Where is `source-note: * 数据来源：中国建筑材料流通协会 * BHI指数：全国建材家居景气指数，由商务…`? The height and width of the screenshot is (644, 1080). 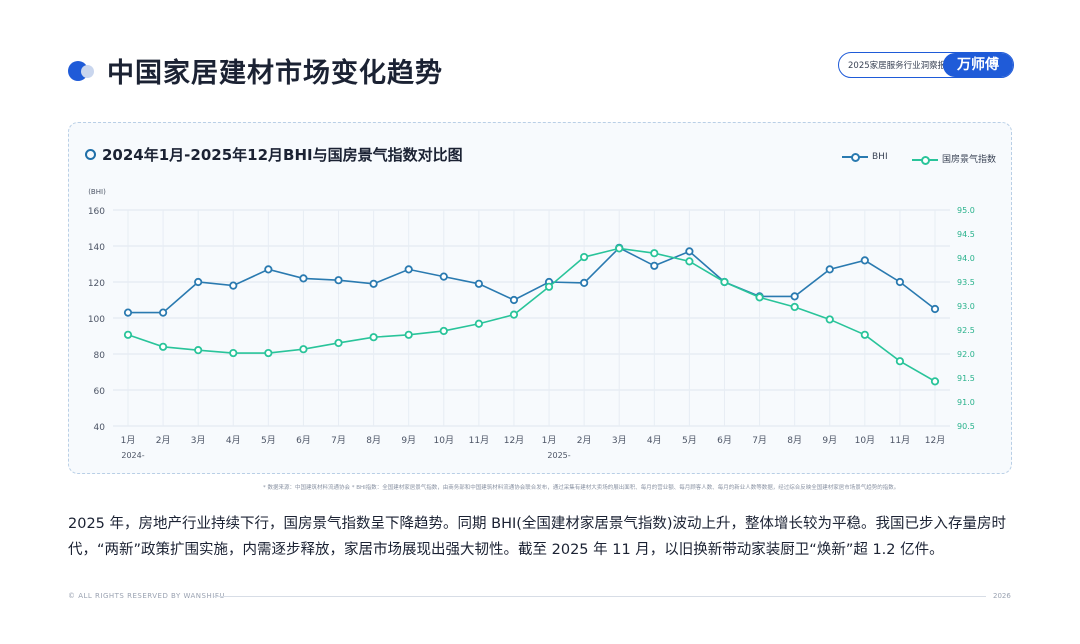 source-note: * 数据来源：中国建筑材料流通协会 * BHI指数：全国建材家居景气指数，由商务… is located at coordinates (581, 488).